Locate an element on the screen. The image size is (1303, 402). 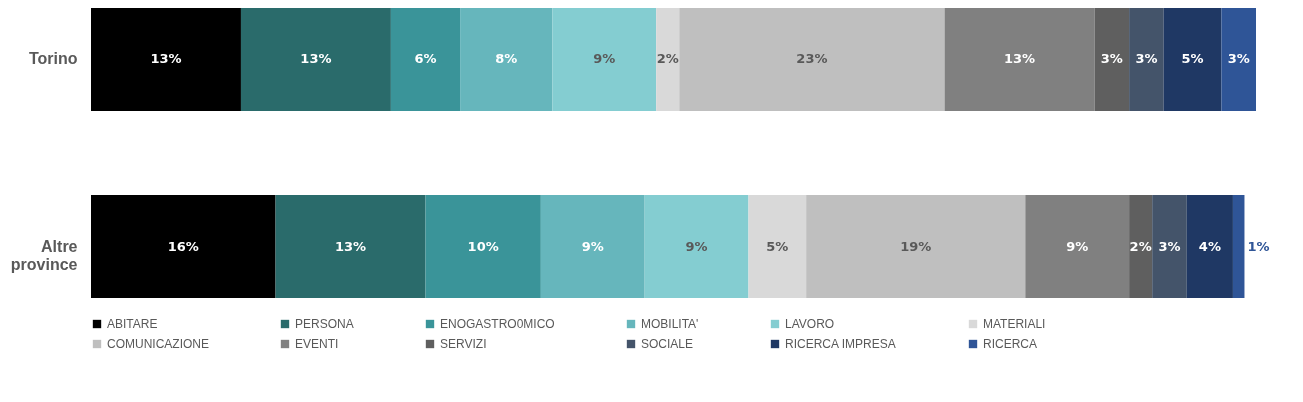
data-label: 16% is located at coordinates (183, 246).